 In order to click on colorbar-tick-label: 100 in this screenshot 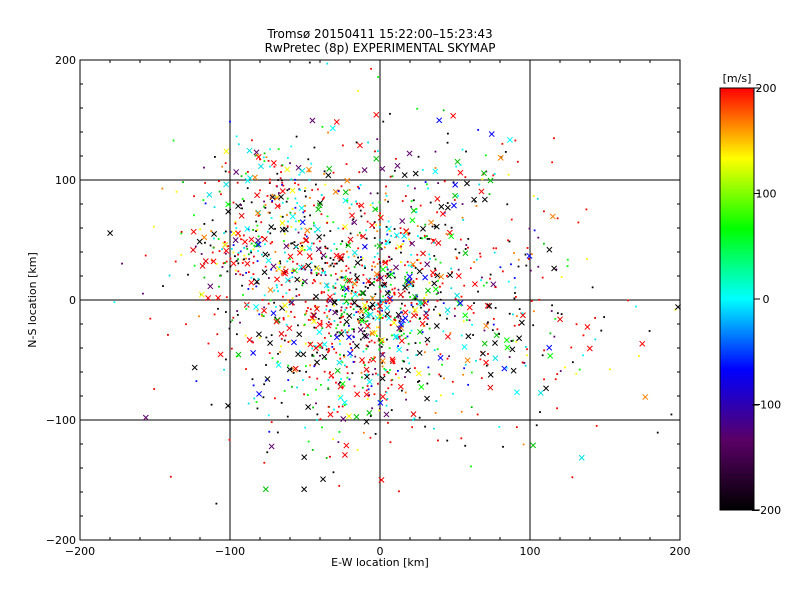, I will do `click(766, 194)`.